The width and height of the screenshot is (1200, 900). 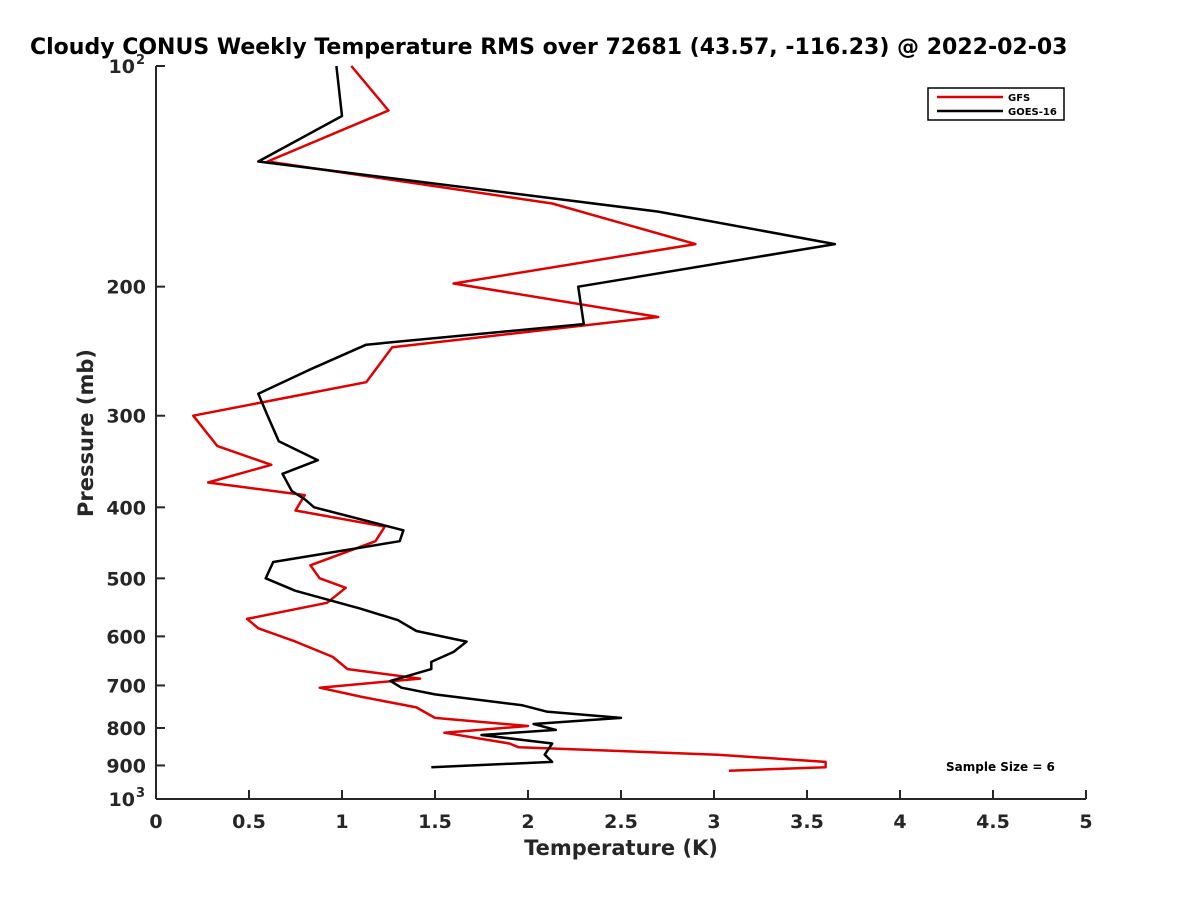 I want to click on y-axis-label: Pressure (mb), so click(x=86, y=433).